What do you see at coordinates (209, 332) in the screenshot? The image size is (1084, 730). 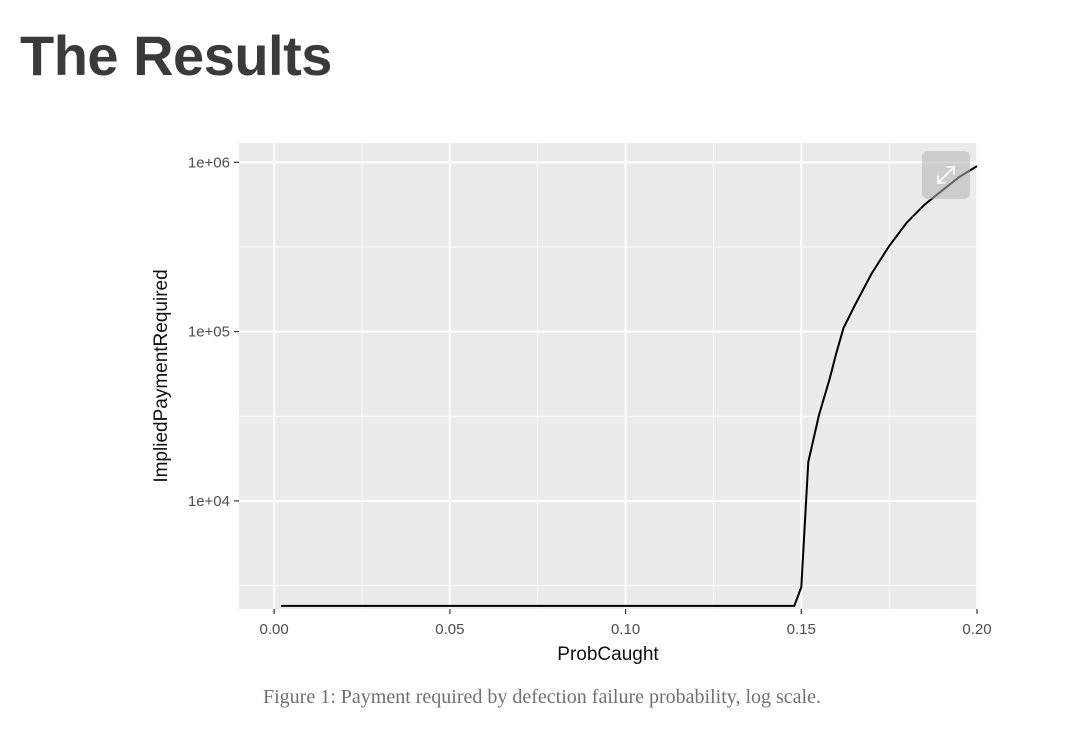 I see `y-tick-label: 1e+05` at bounding box center [209, 332].